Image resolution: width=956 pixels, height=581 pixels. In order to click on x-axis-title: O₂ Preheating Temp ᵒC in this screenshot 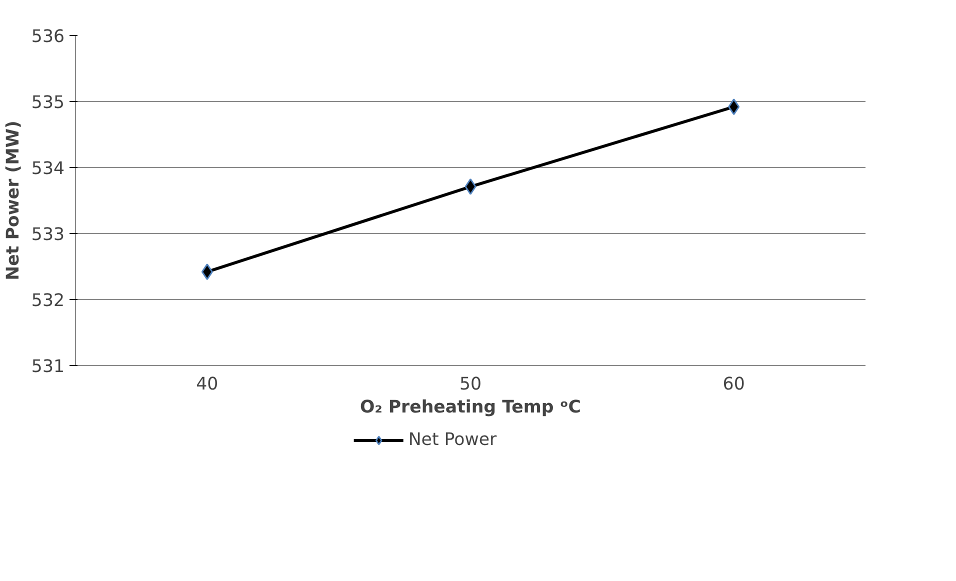, I will do `click(471, 408)`.